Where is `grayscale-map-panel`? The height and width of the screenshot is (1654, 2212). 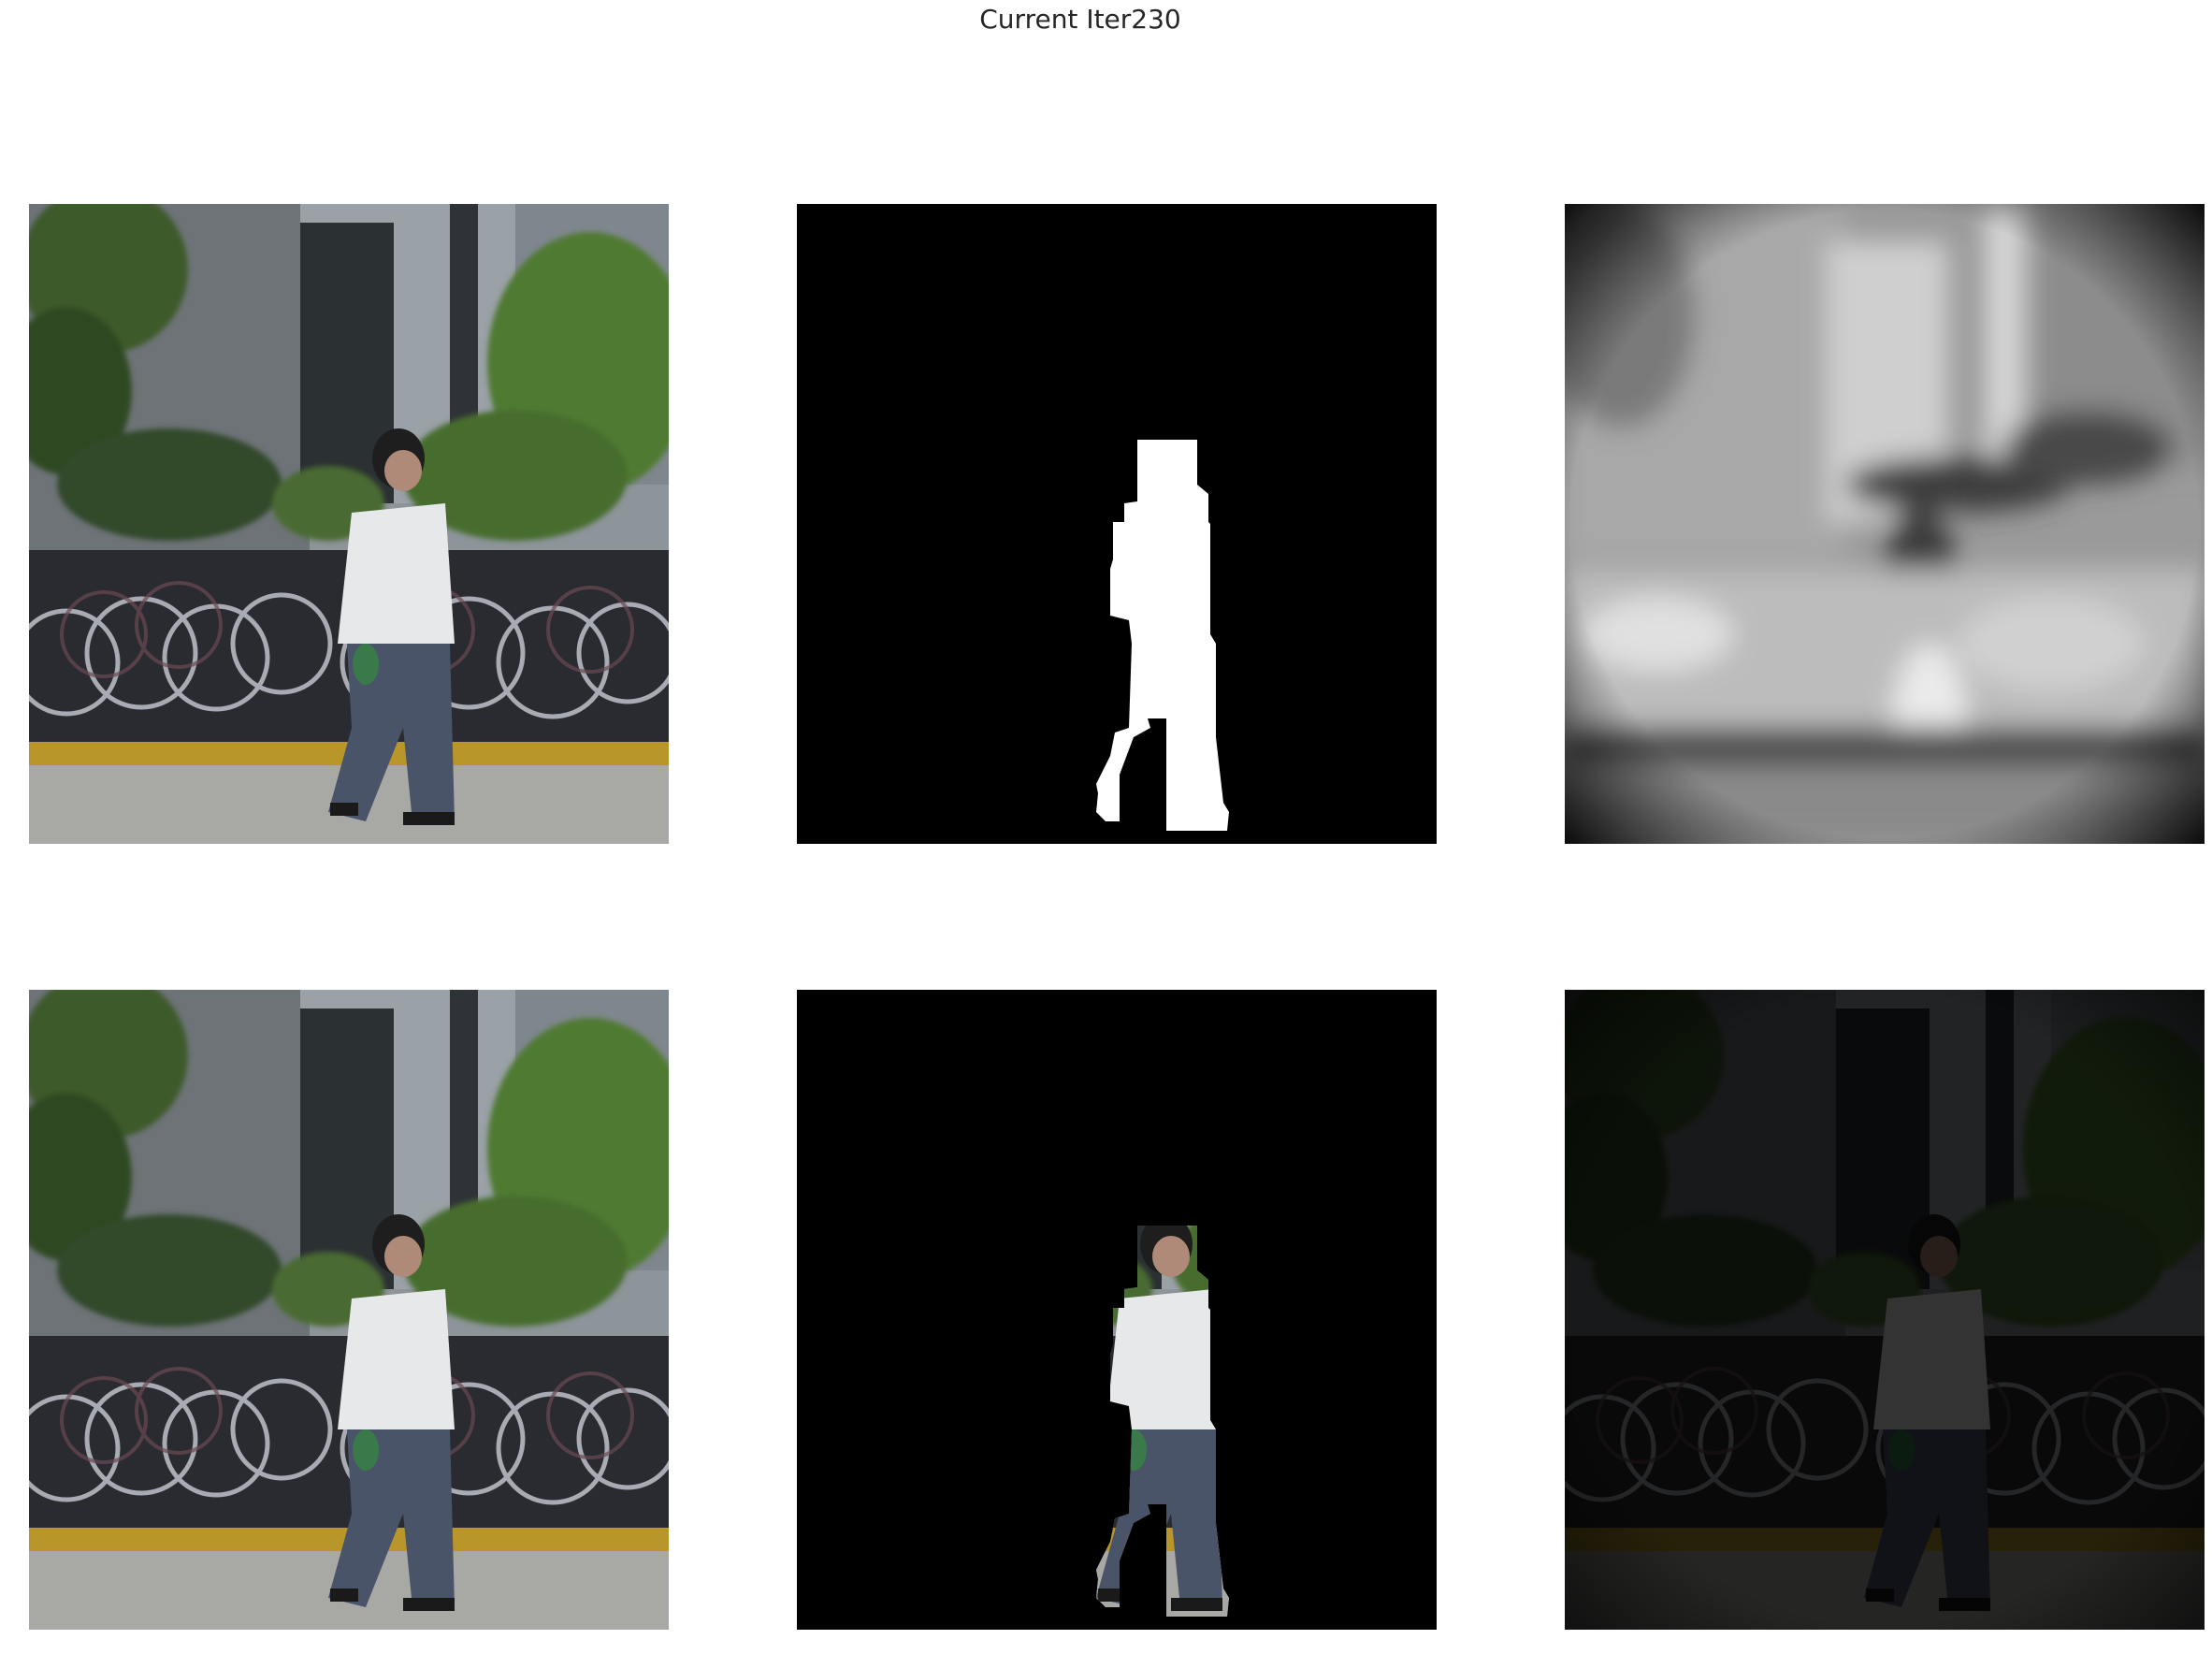 grayscale-map-panel is located at coordinates (1885, 524).